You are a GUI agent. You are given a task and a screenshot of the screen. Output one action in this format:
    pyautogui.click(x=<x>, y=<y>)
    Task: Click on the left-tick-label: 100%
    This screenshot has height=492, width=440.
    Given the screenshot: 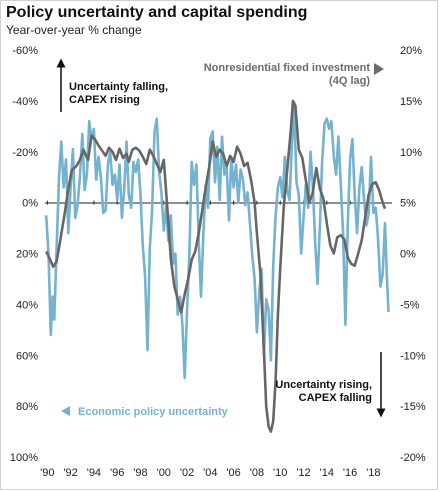 What is the action you would take?
    pyautogui.click(x=24, y=458)
    